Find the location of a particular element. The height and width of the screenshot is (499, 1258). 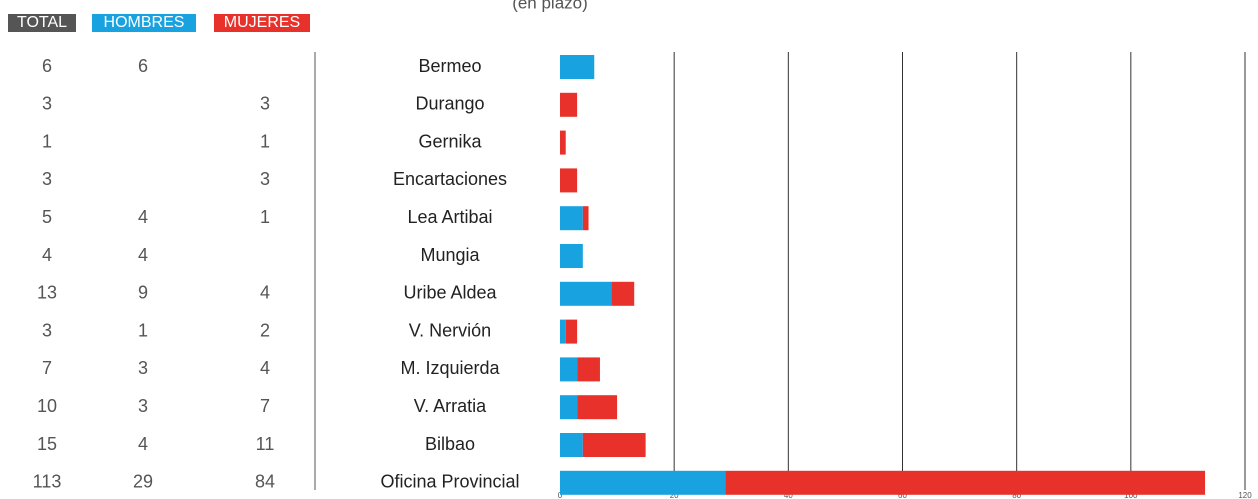

total-value: 13 is located at coordinates (47, 293).